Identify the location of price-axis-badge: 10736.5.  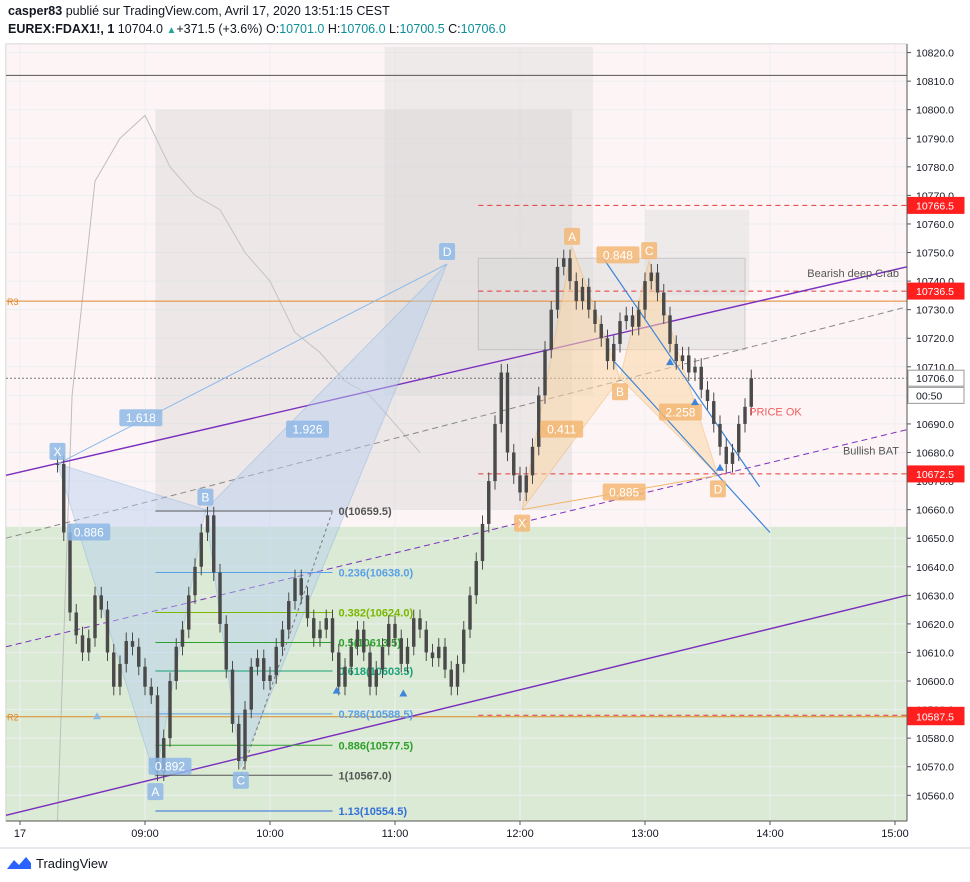
(935, 292).